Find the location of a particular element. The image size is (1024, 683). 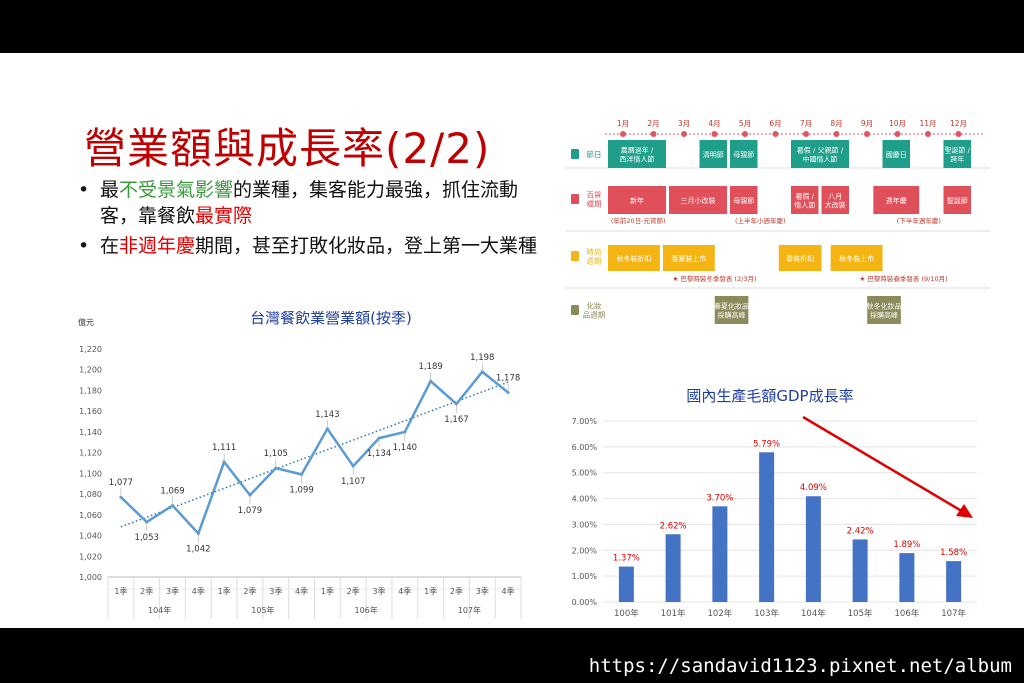

data-label: 1,178 is located at coordinates (508, 379).